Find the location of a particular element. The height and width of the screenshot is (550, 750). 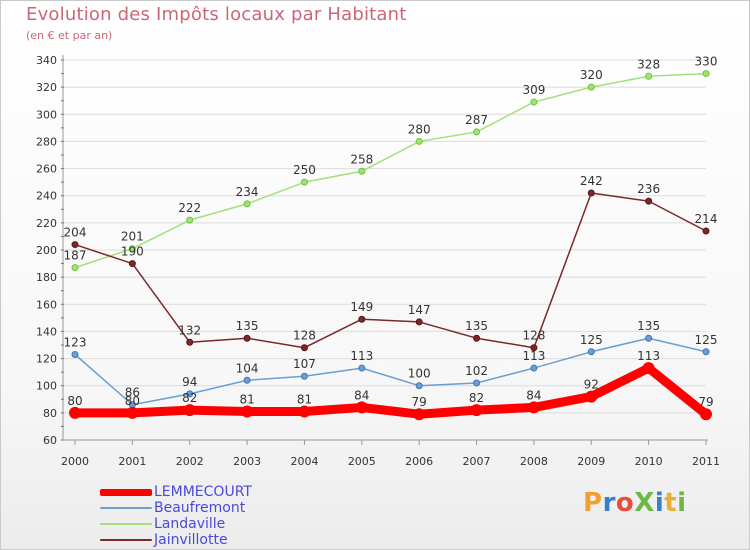

legend-label-beaufremont: Beaufremont is located at coordinates (200, 508).